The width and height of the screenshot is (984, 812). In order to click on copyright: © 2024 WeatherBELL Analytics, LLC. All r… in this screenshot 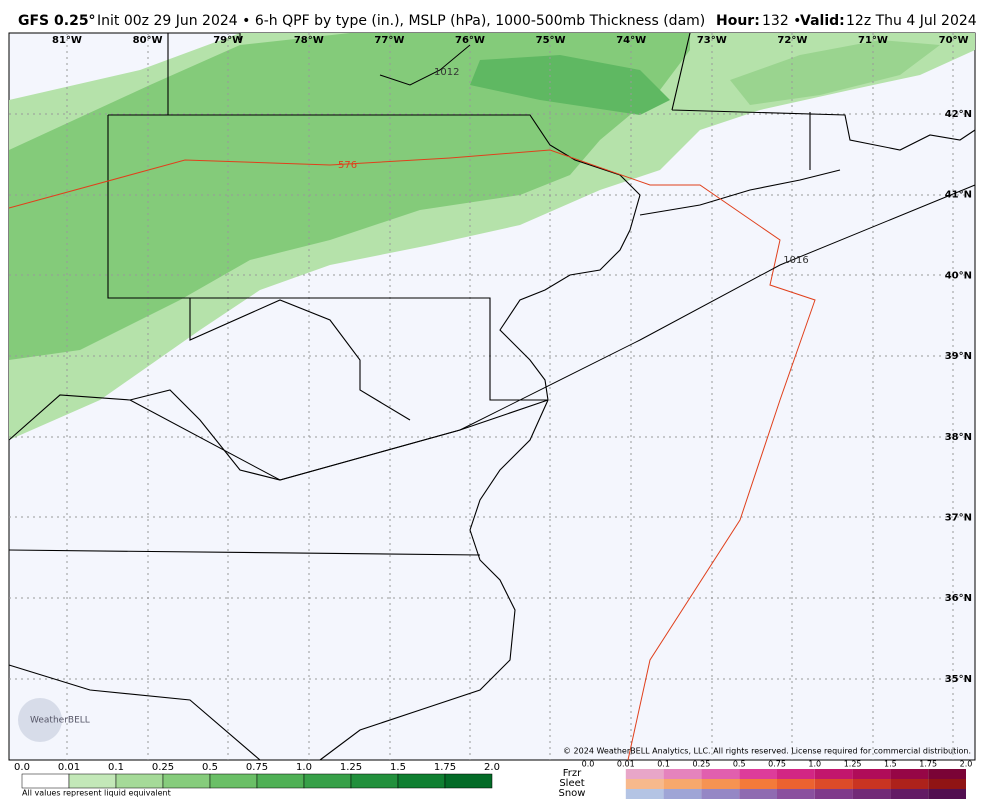, I will do `click(767, 751)`.